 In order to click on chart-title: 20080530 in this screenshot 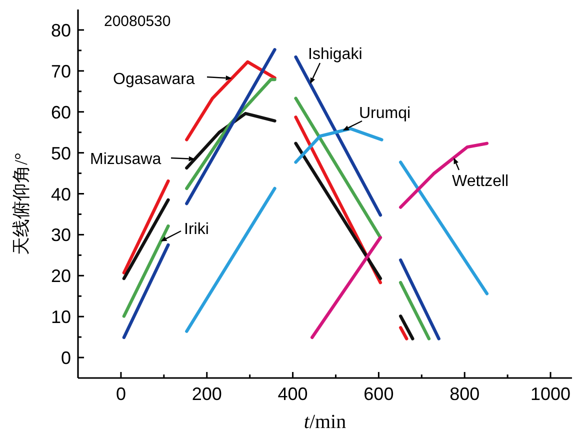, I will do `click(137, 21)`.